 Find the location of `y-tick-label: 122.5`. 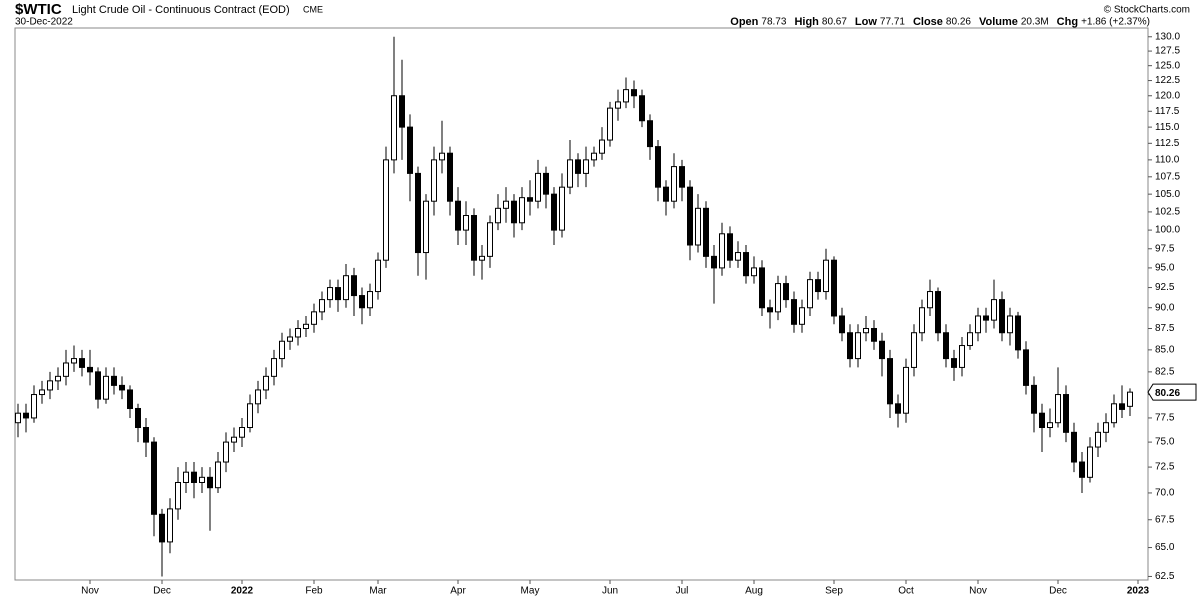

y-tick-label: 122.5 is located at coordinates (1167, 80).